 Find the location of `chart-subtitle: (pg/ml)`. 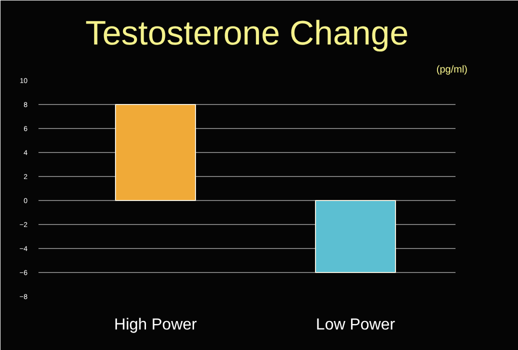

chart-subtitle: (pg/ml) is located at coordinates (452, 70).